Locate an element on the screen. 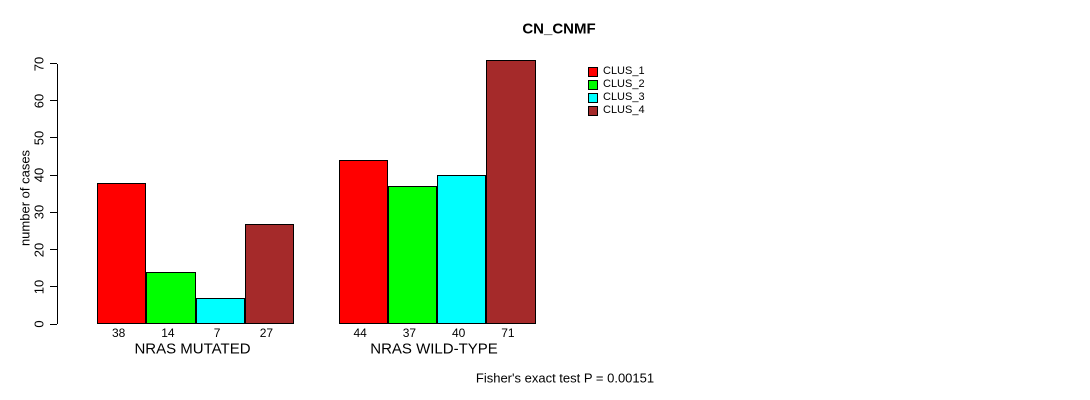 This screenshot has width=1090, height=400. y-tick-label: 20 is located at coordinates (39, 249).